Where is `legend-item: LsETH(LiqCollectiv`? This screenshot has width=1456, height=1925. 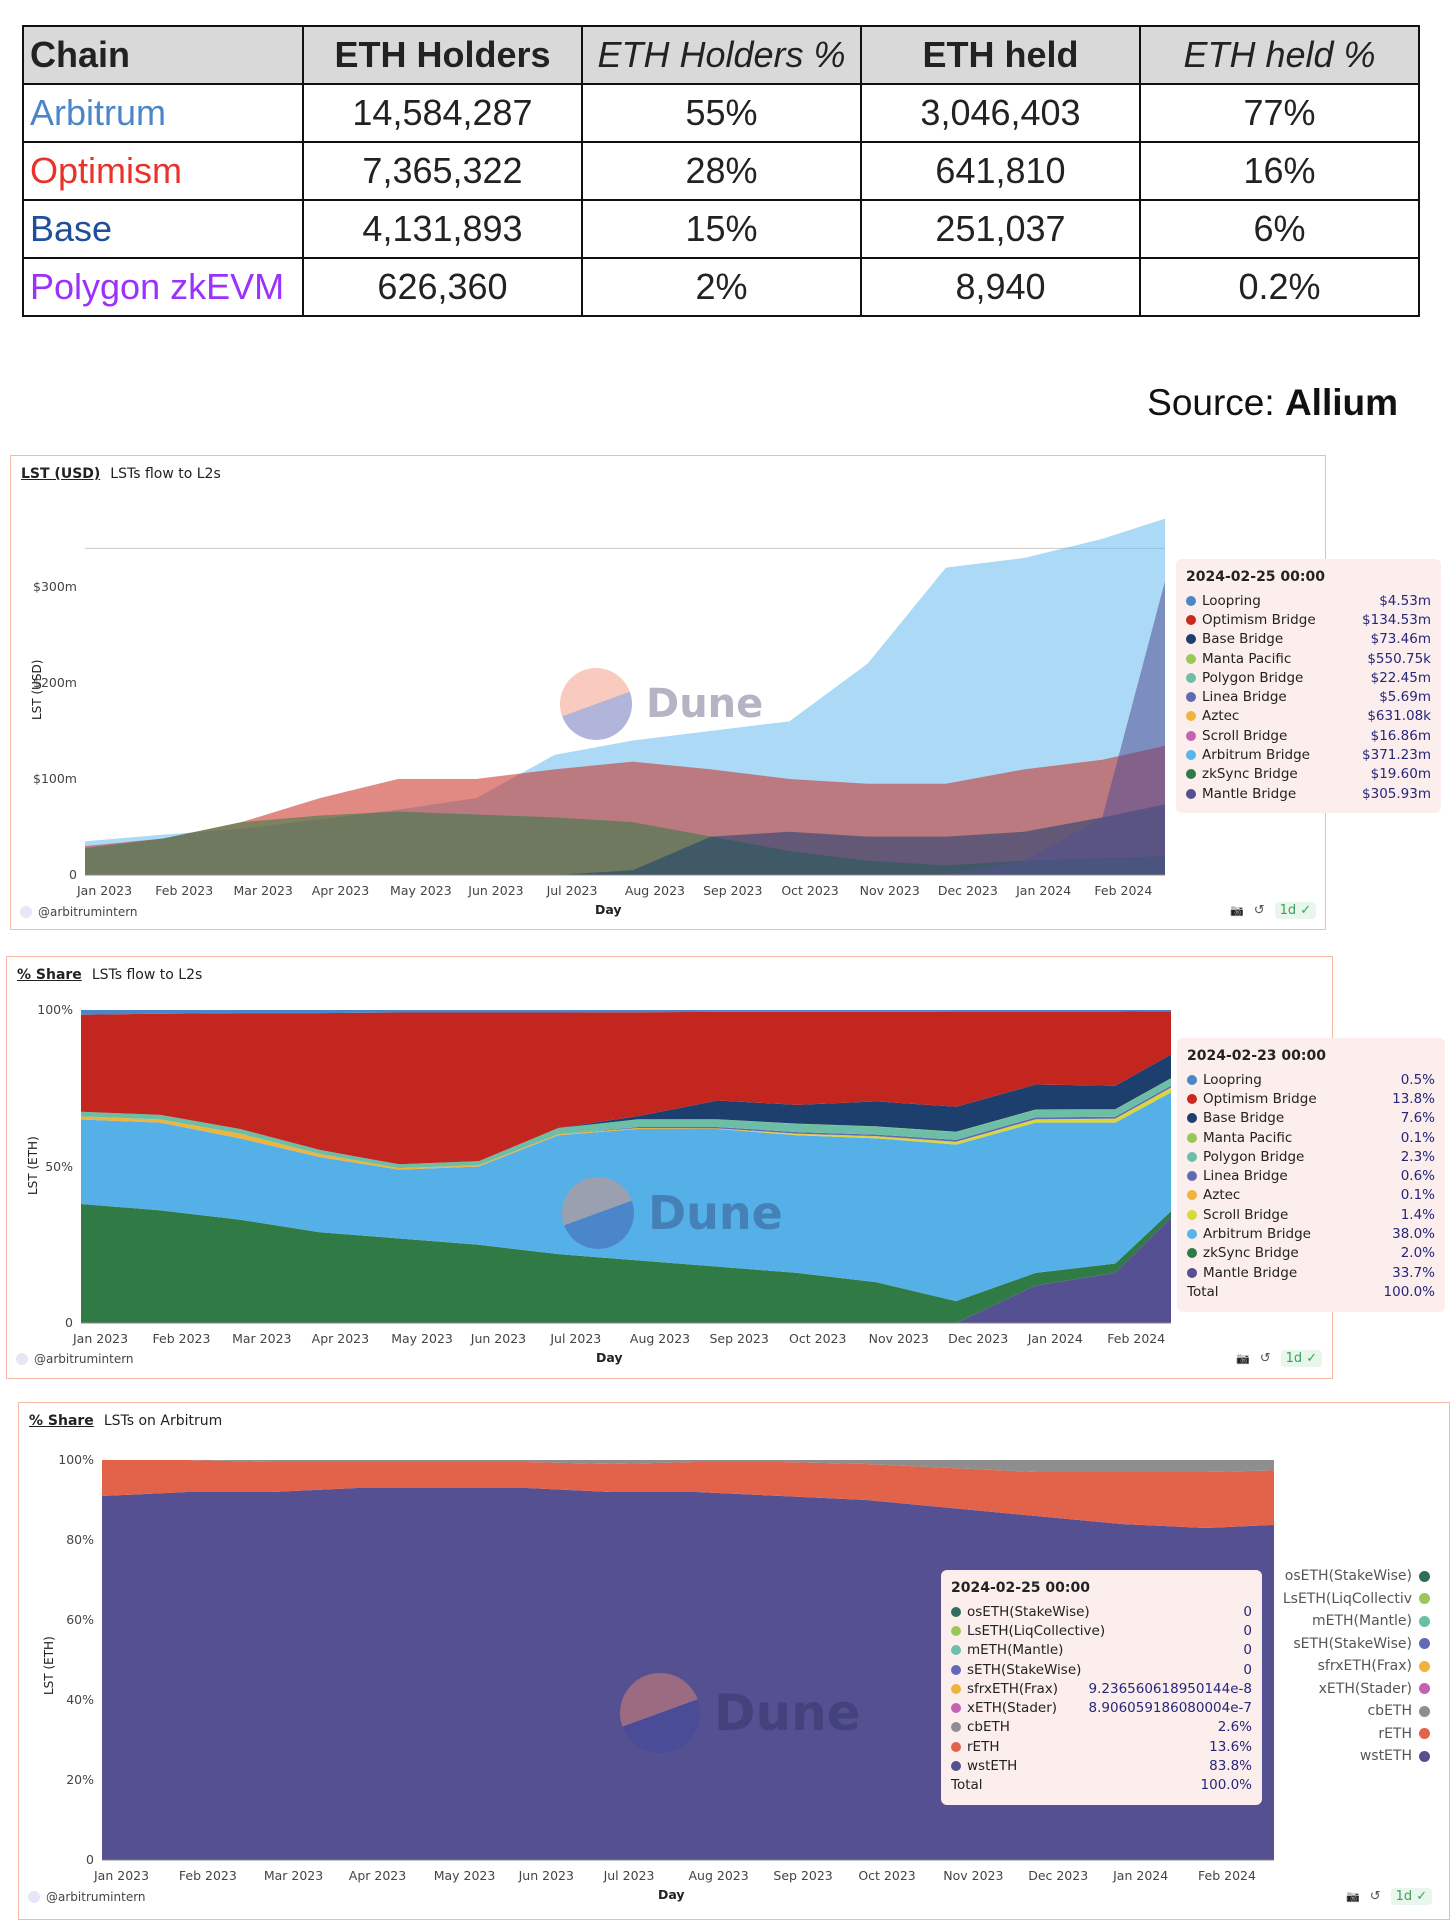 legend-item: LsETH(LiqCollectiv is located at coordinates (1335, 1599).